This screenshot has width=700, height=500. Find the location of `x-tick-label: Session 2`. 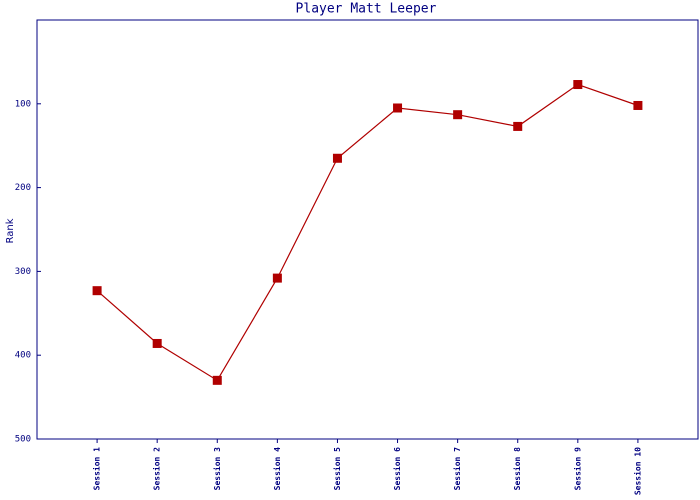

x-tick-label: Session 2 is located at coordinates (157, 469).